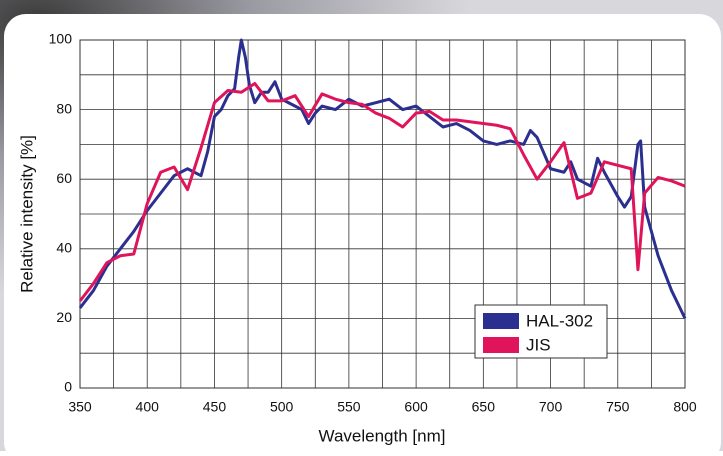 The height and width of the screenshot is (456, 723). Describe the element at coordinates (64, 108) in the screenshot. I see `y-tick-label: 80` at that location.